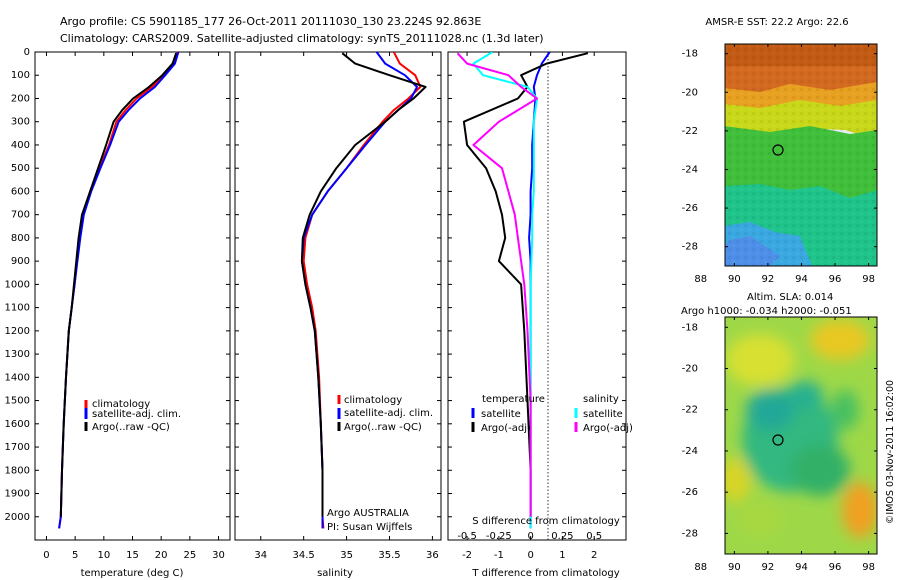 This screenshot has width=900, height=580. What do you see at coordinates (17, 517) in the screenshot?
I see `depth-tick-label: 2000` at bounding box center [17, 517].